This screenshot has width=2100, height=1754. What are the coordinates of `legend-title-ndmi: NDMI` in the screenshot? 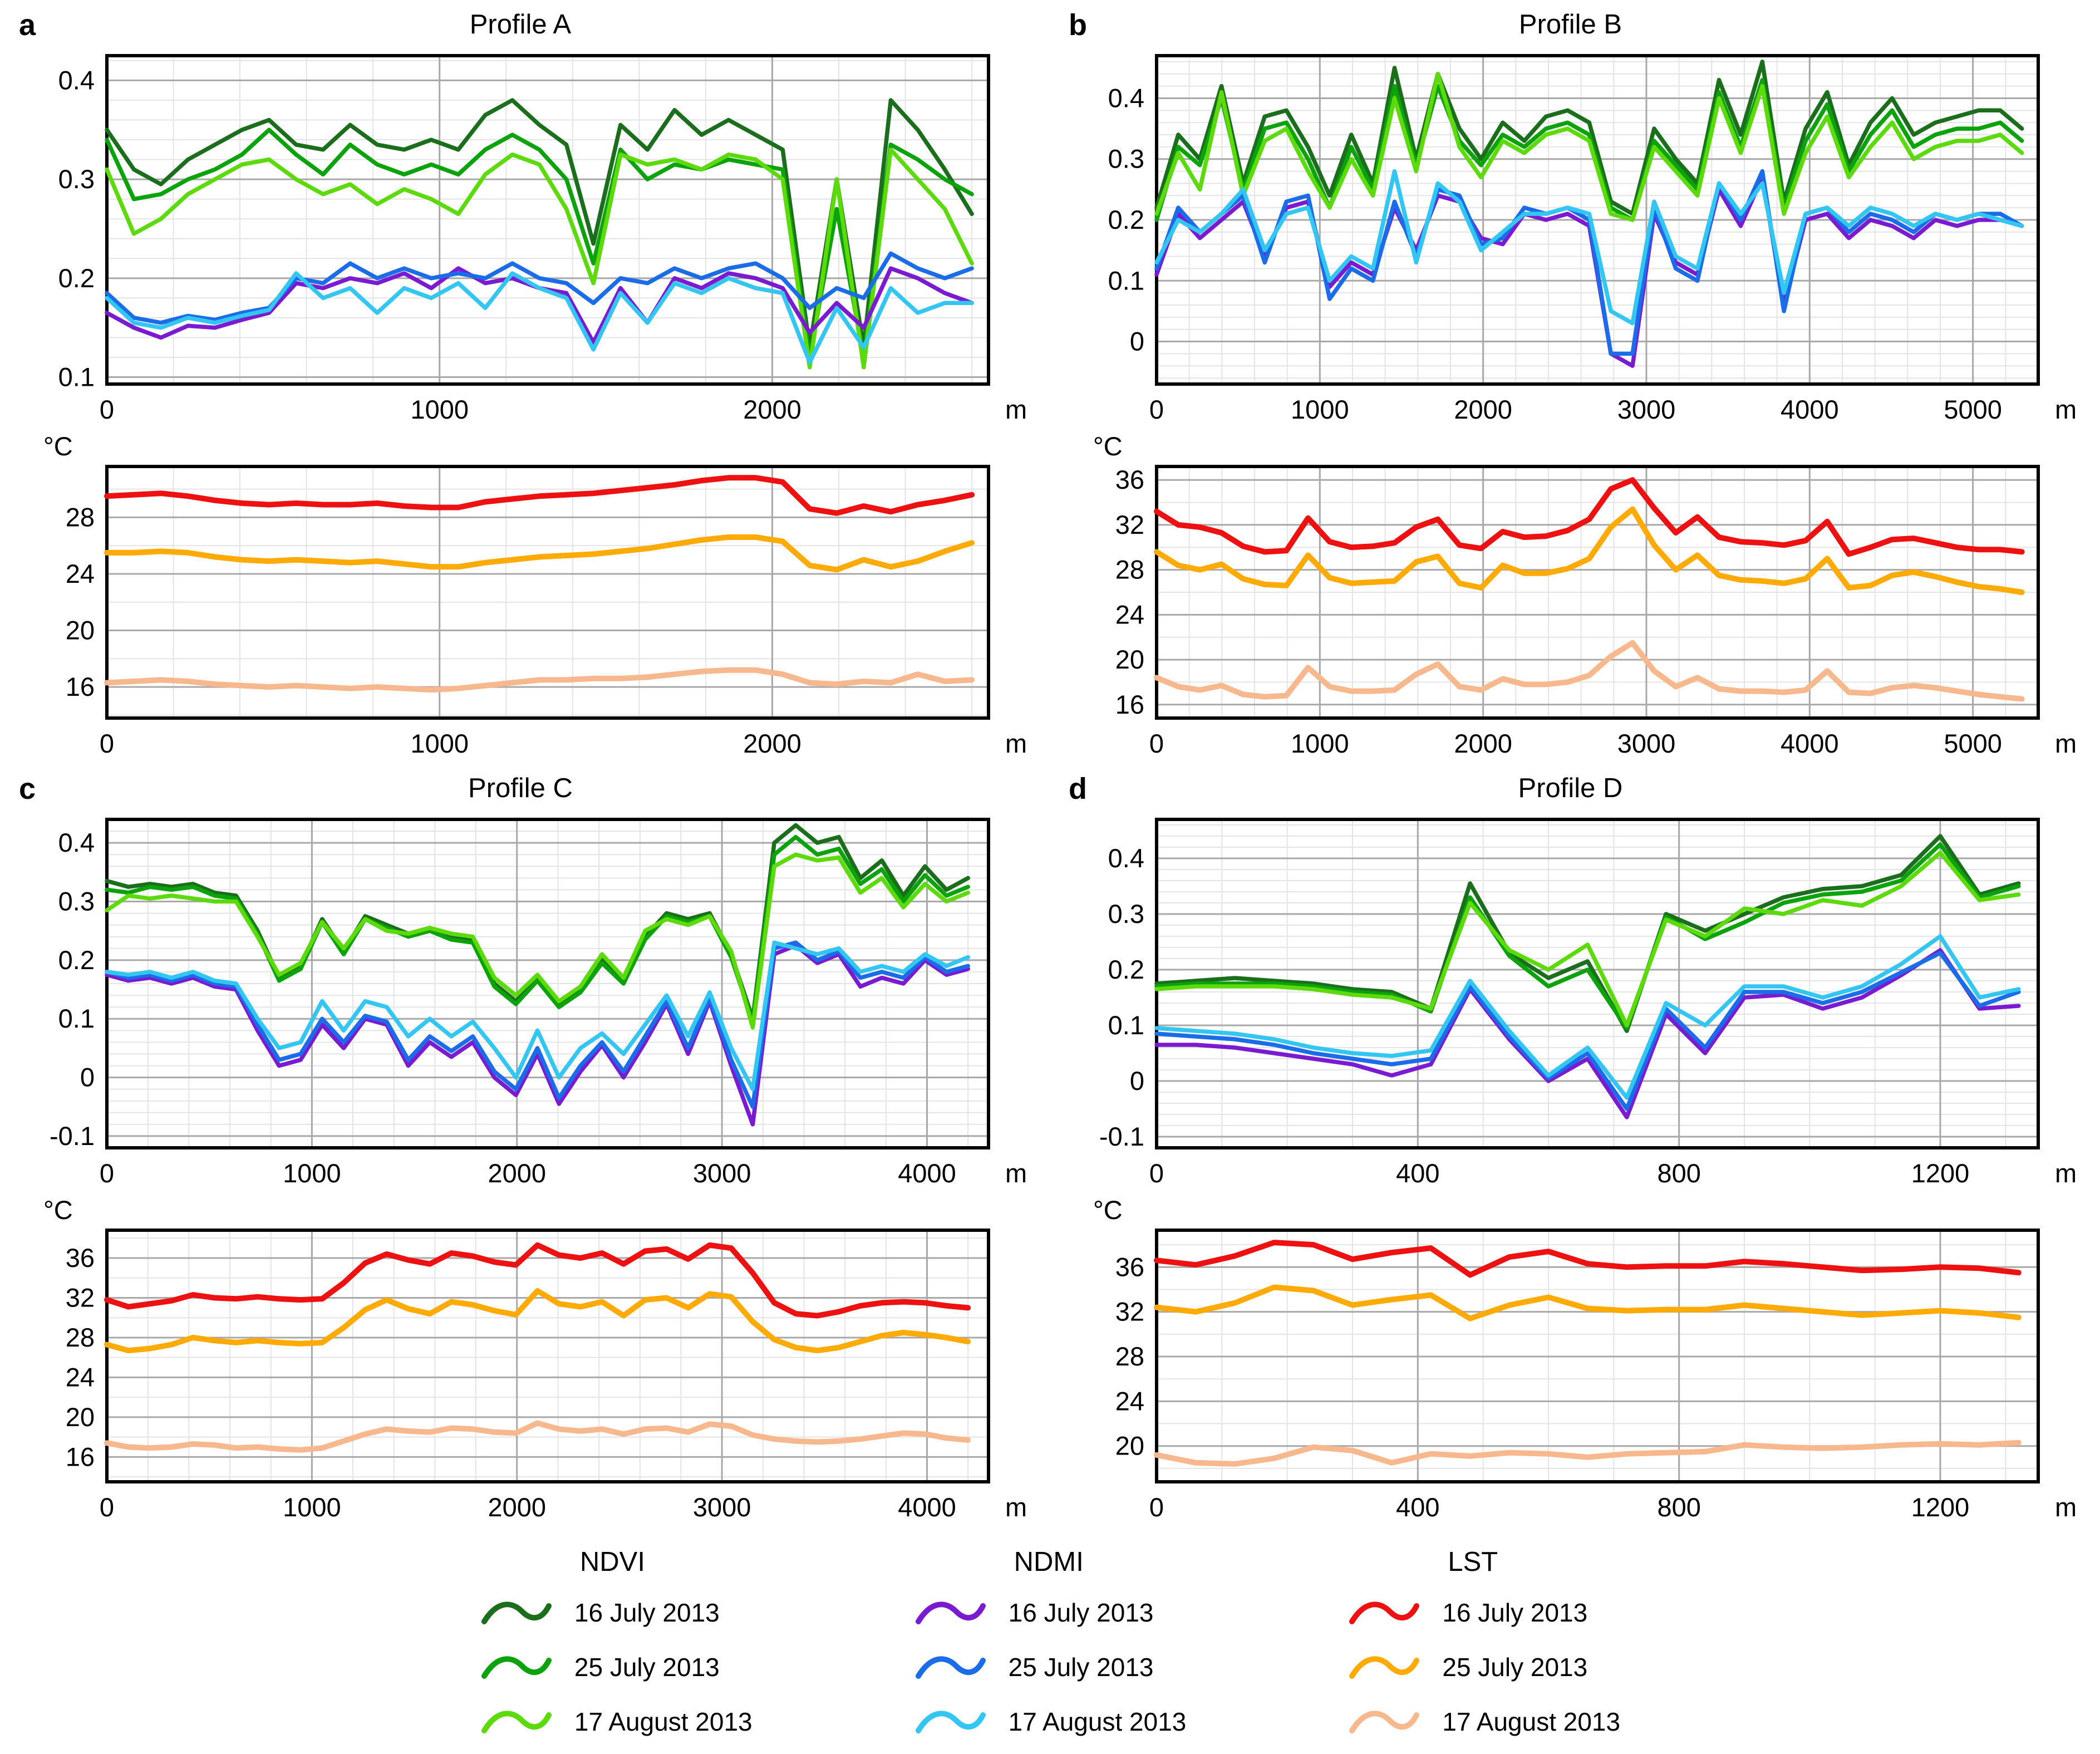 It's located at (1049, 1562).